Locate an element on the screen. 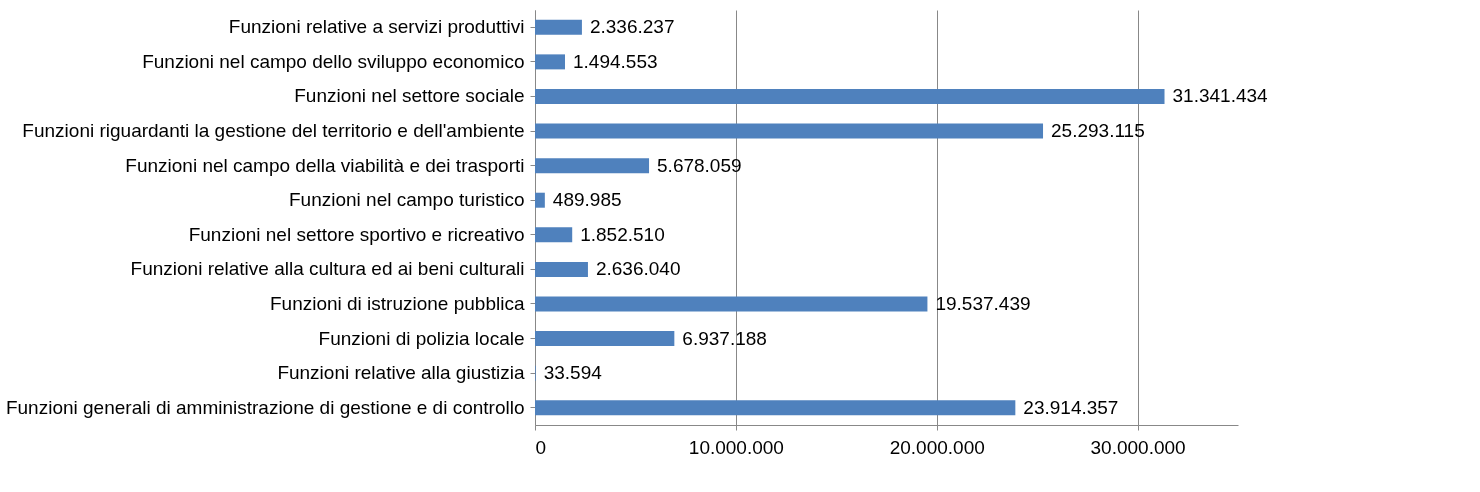 This screenshot has height=492, width=1480. data-label: 19.537.439 is located at coordinates (983, 303).